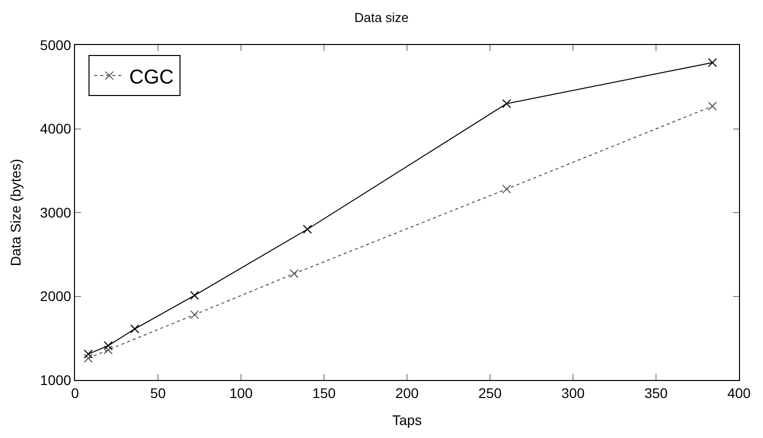 The height and width of the screenshot is (438, 763). Describe the element at coordinates (324, 392) in the screenshot. I see `x-tick-label: 150` at that location.